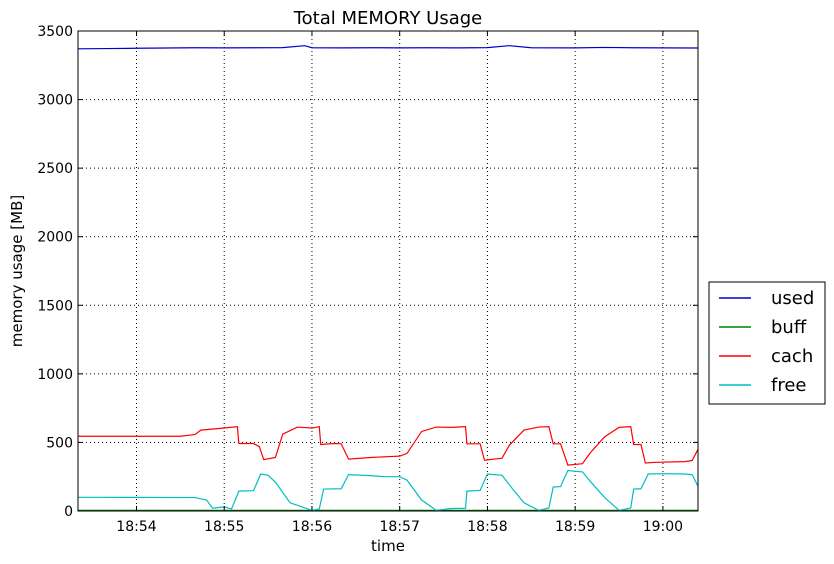 This screenshot has height=564, width=834. Describe the element at coordinates (312, 527) in the screenshot. I see `x-tick-label: 18:56` at that location.